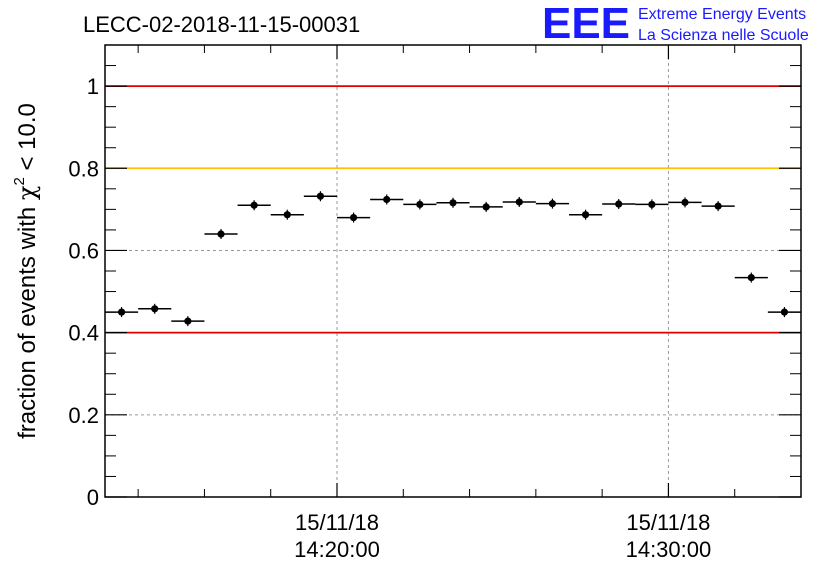 This screenshot has height=572, width=836. Describe the element at coordinates (93, 497) in the screenshot. I see `y-tick-label: 0` at that location.